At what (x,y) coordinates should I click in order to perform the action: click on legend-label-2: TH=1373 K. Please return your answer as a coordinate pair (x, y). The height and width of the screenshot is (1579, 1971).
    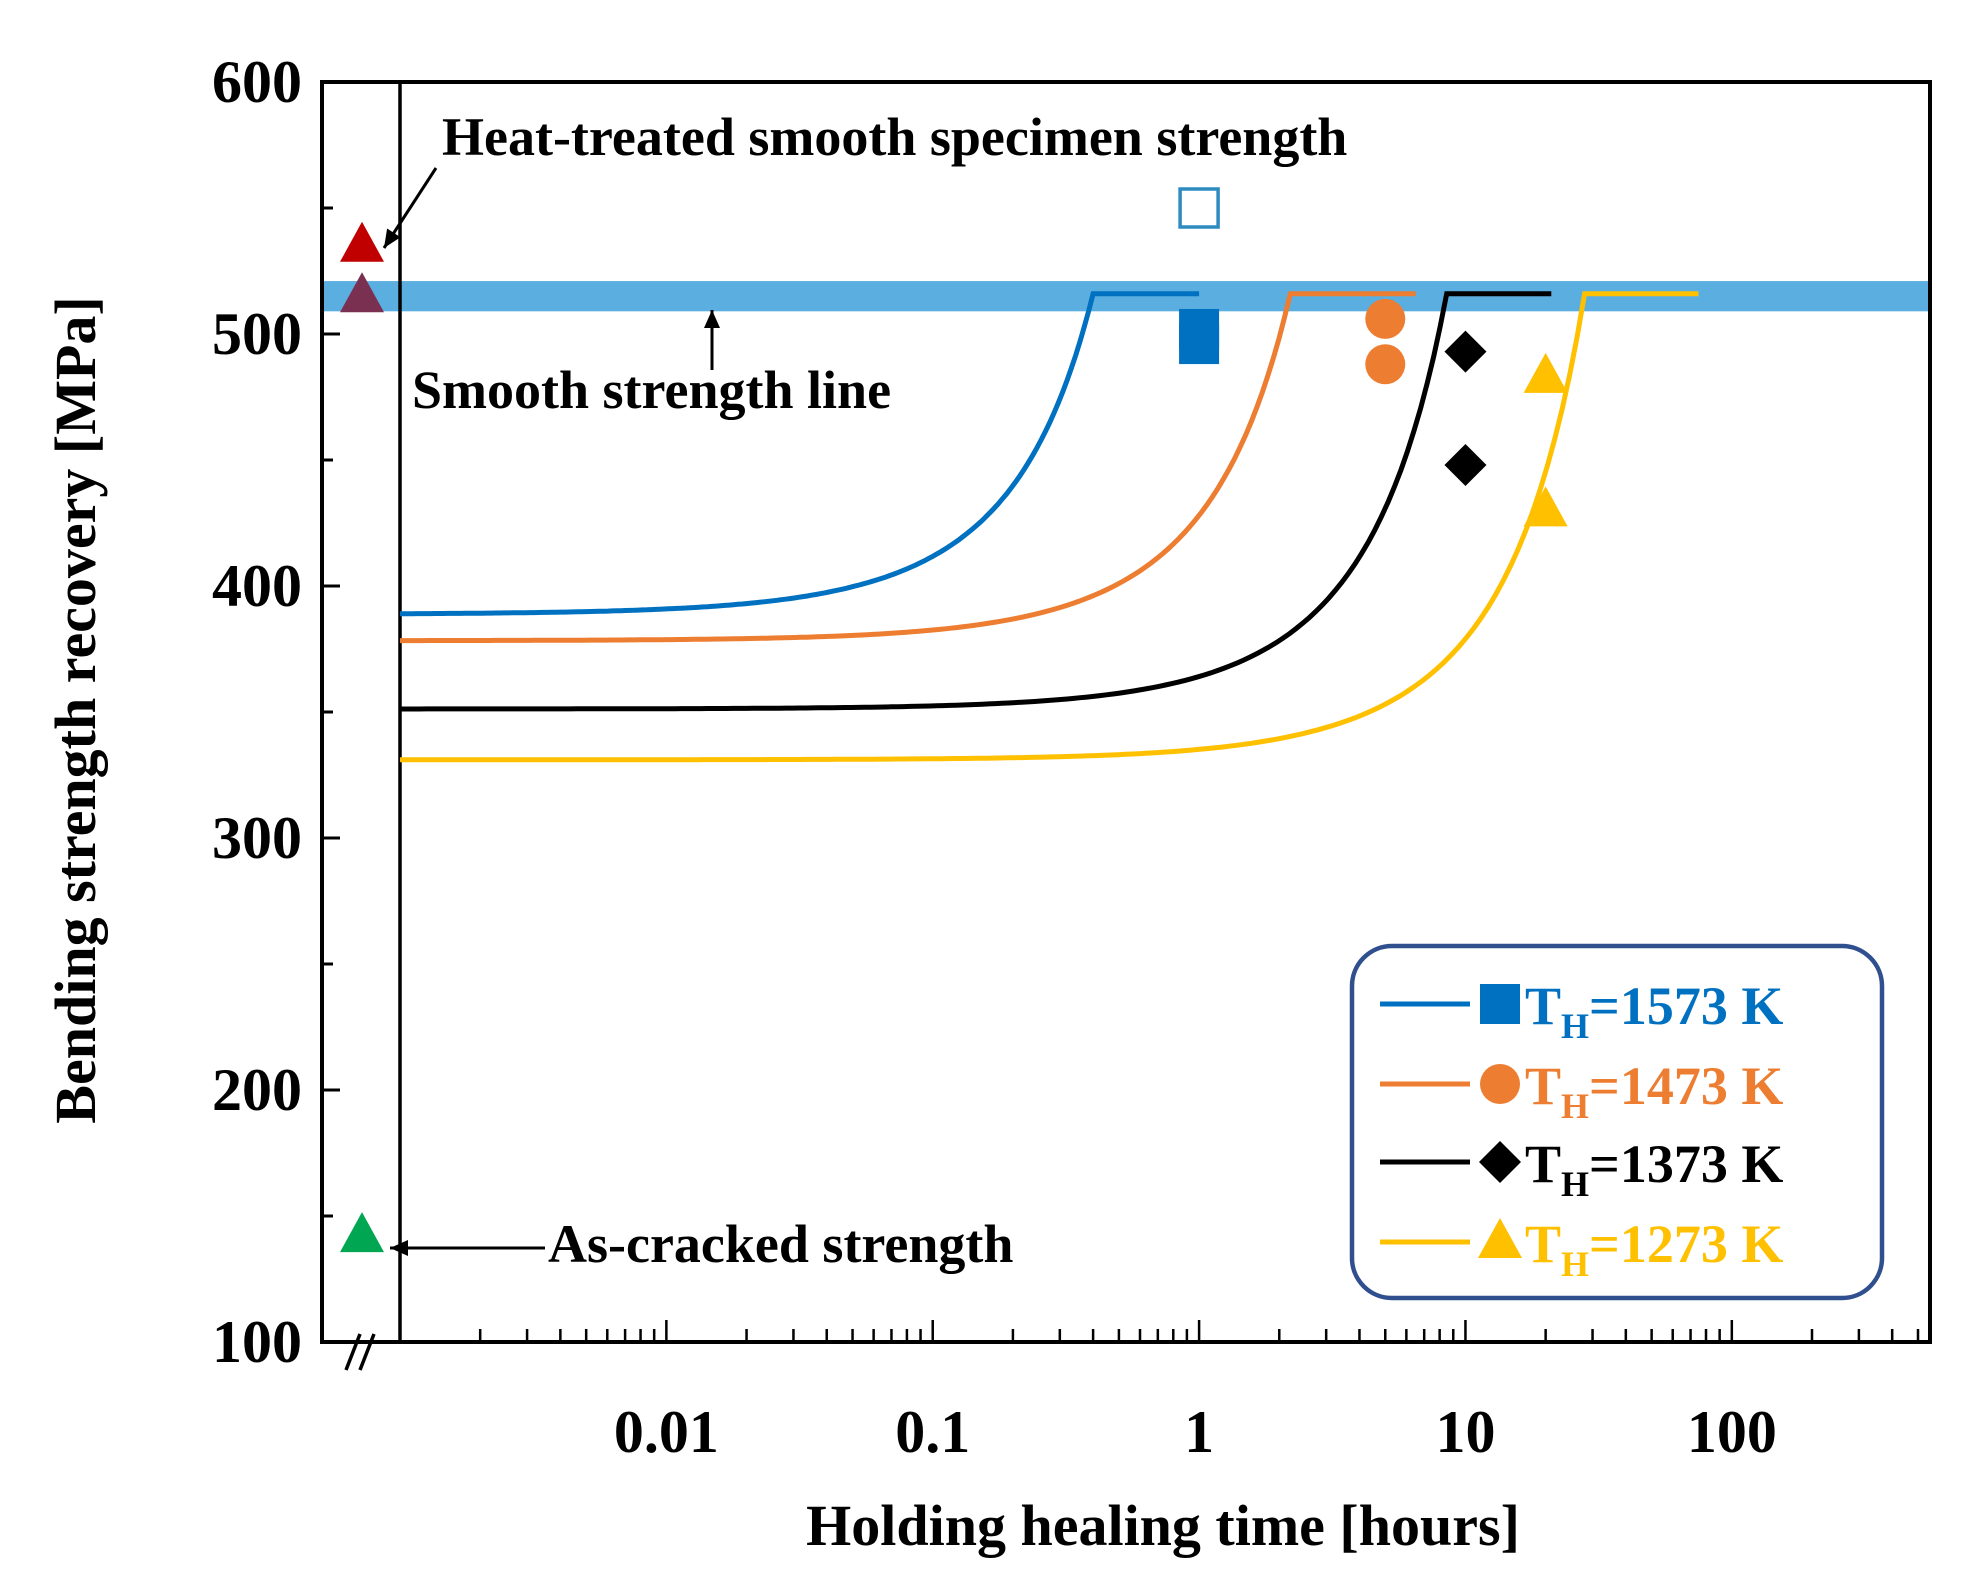
    Looking at the image, I should click on (1654, 1169).